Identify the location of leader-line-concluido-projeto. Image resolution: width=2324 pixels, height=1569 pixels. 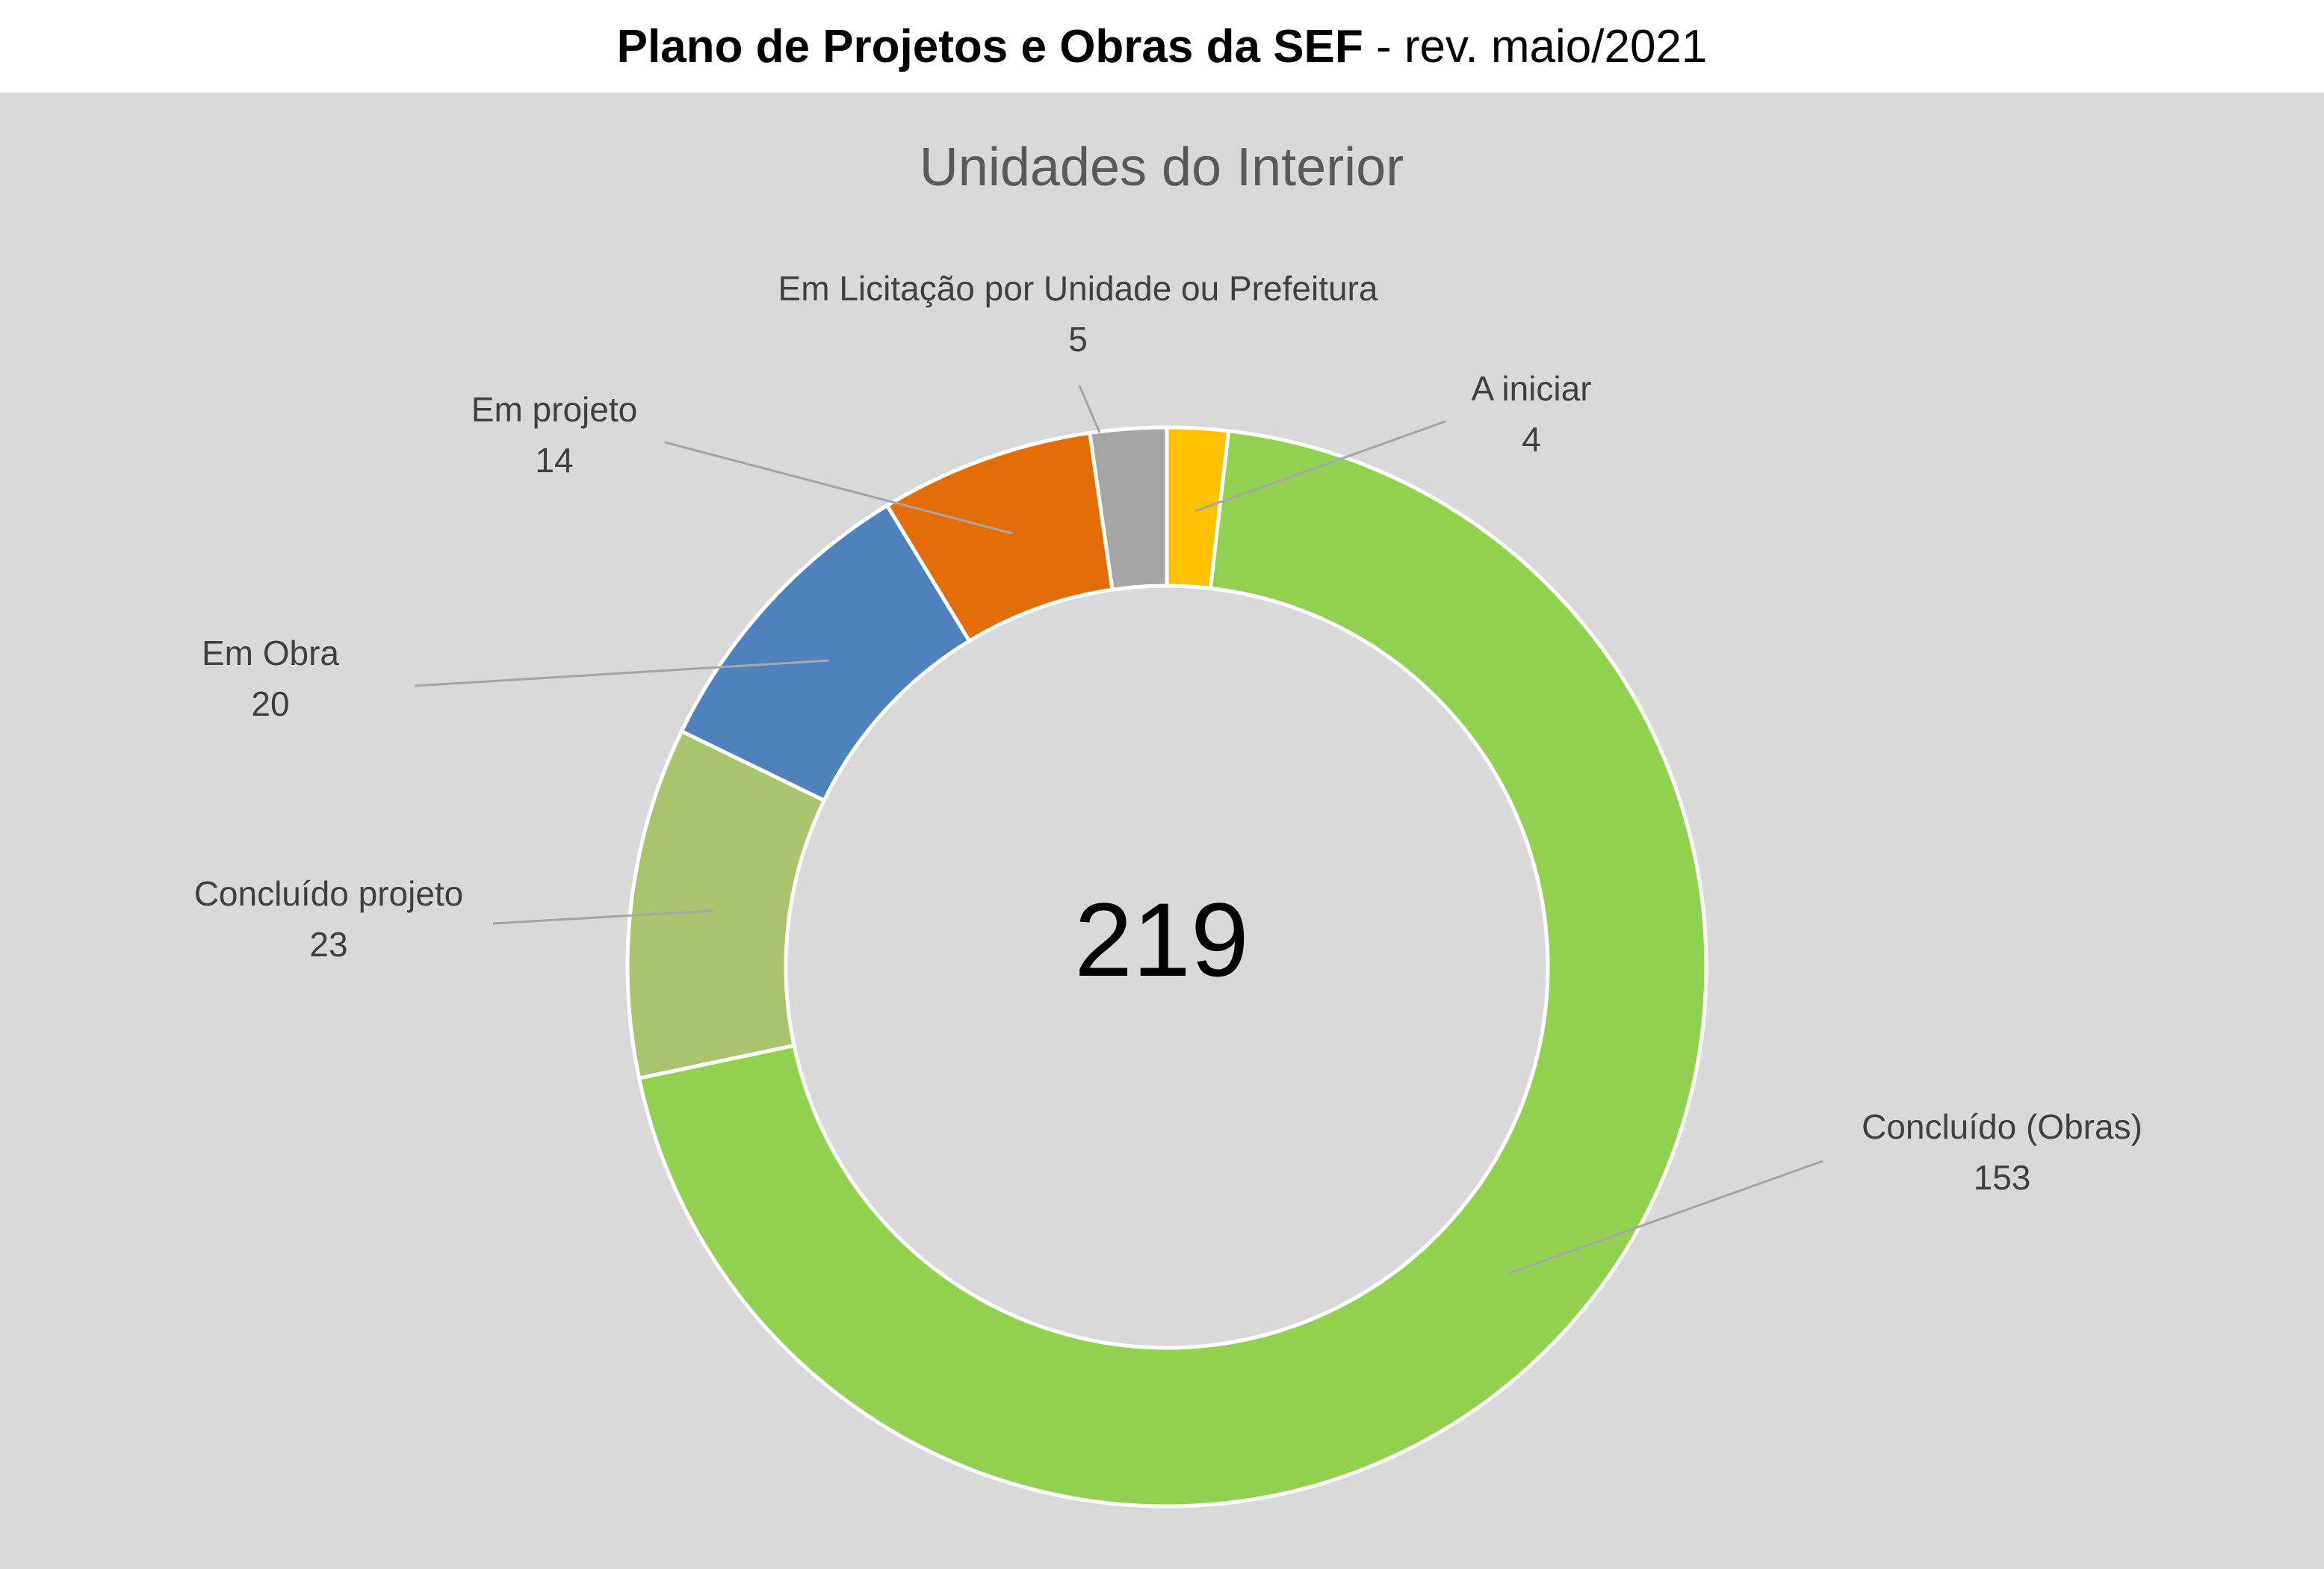
(603, 917).